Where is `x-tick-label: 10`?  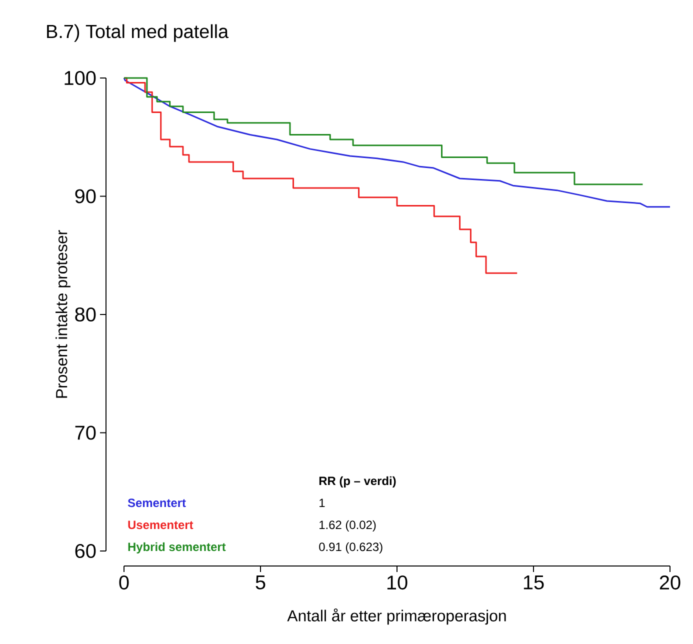 x-tick-label: 10 is located at coordinates (397, 583).